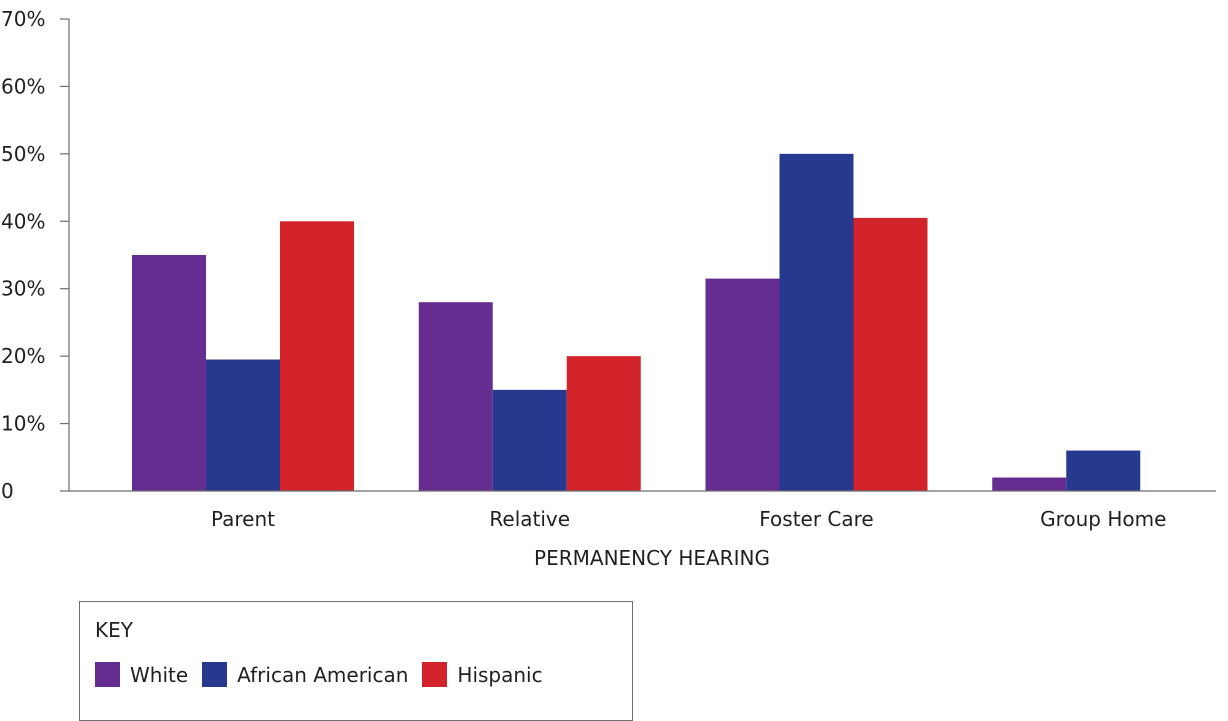 This screenshot has height=721, width=1228. Describe the element at coordinates (7, 491) in the screenshot. I see `y-tick-label: 0` at that location.